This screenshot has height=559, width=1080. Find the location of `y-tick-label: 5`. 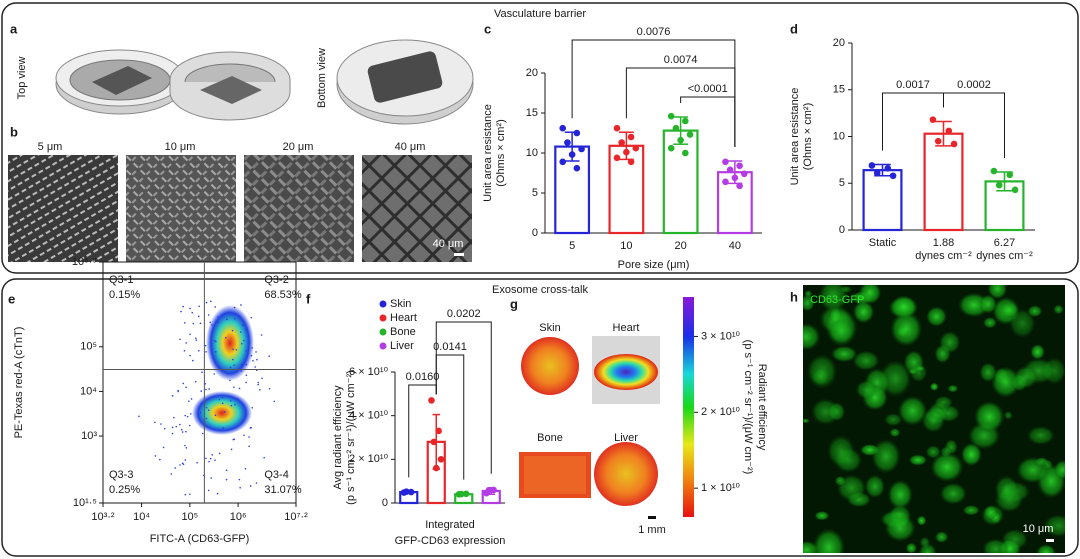

y-tick-label: 5 is located at coordinates (535, 193).